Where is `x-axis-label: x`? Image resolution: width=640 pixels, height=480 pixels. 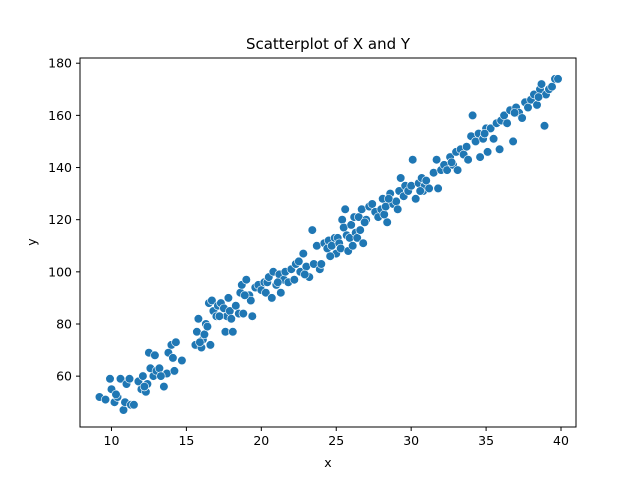
x-axis-label: x is located at coordinates (327, 462).